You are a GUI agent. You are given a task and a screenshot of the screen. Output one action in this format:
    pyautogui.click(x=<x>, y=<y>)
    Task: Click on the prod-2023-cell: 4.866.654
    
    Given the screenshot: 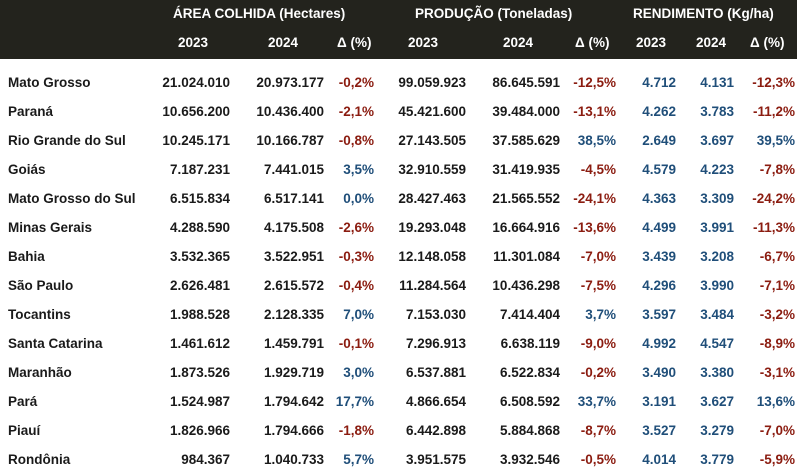 What is the action you would take?
    pyautogui.click(x=435, y=401)
    